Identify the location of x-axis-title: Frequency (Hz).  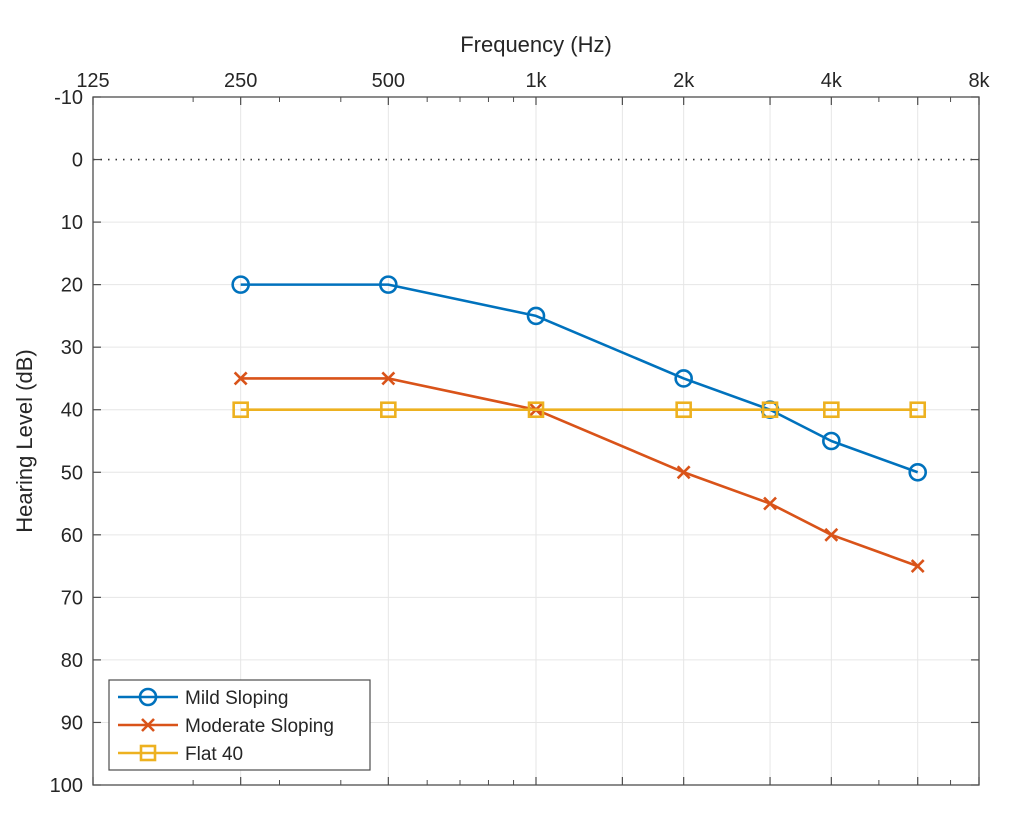
(536, 44).